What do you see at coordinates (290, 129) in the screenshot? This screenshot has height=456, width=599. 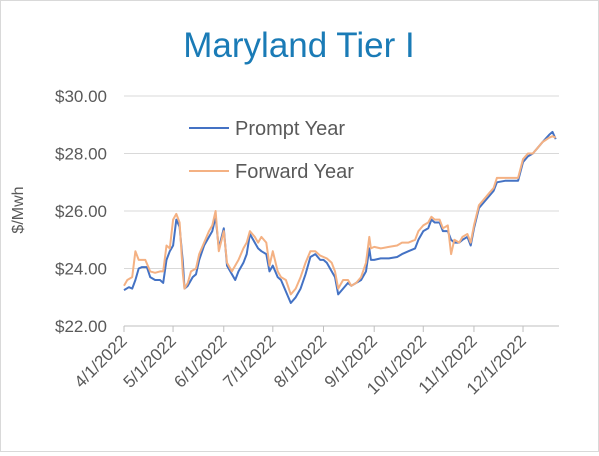 I see `legend-label: Prompt Year` at bounding box center [290, 129].